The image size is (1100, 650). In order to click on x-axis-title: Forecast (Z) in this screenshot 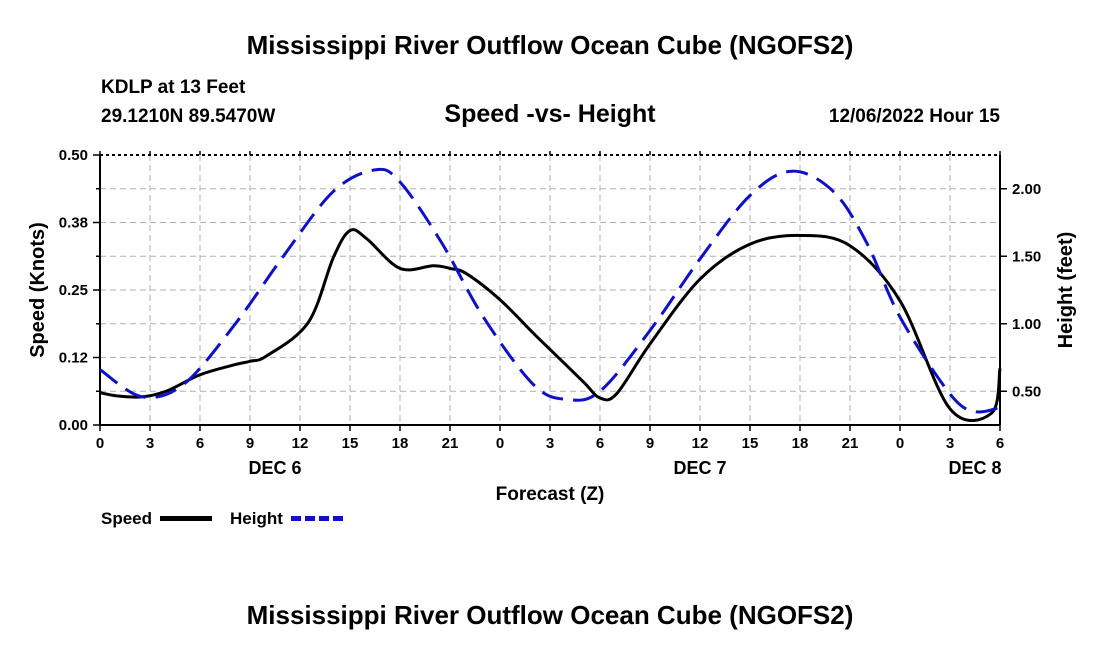, I will do `click(550, 494)`.